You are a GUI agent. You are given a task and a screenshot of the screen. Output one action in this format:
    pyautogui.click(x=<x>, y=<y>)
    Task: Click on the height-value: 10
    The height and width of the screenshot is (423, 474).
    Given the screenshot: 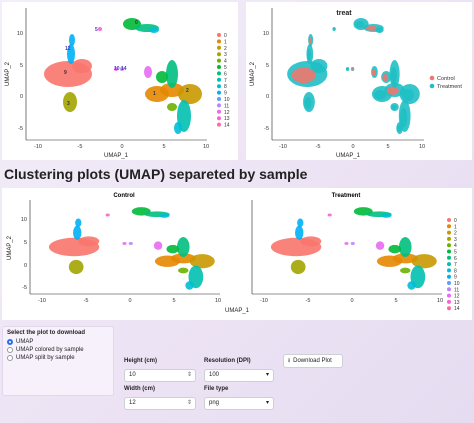 What is the action you would take?
    pyautogui.click(x=132, y=375)
    